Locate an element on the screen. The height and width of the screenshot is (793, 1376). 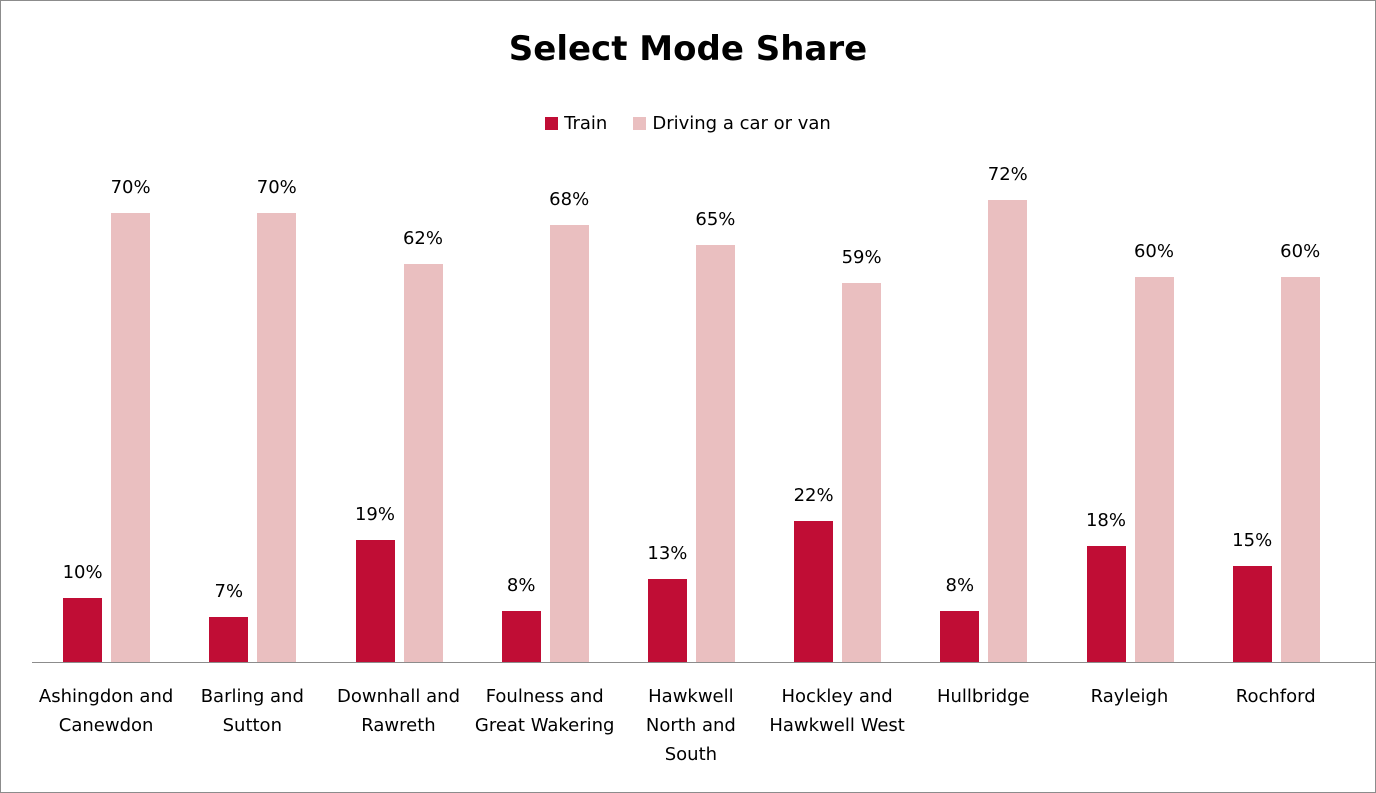
legend-item: Driving a car or van is located at coordinates (732, 123).